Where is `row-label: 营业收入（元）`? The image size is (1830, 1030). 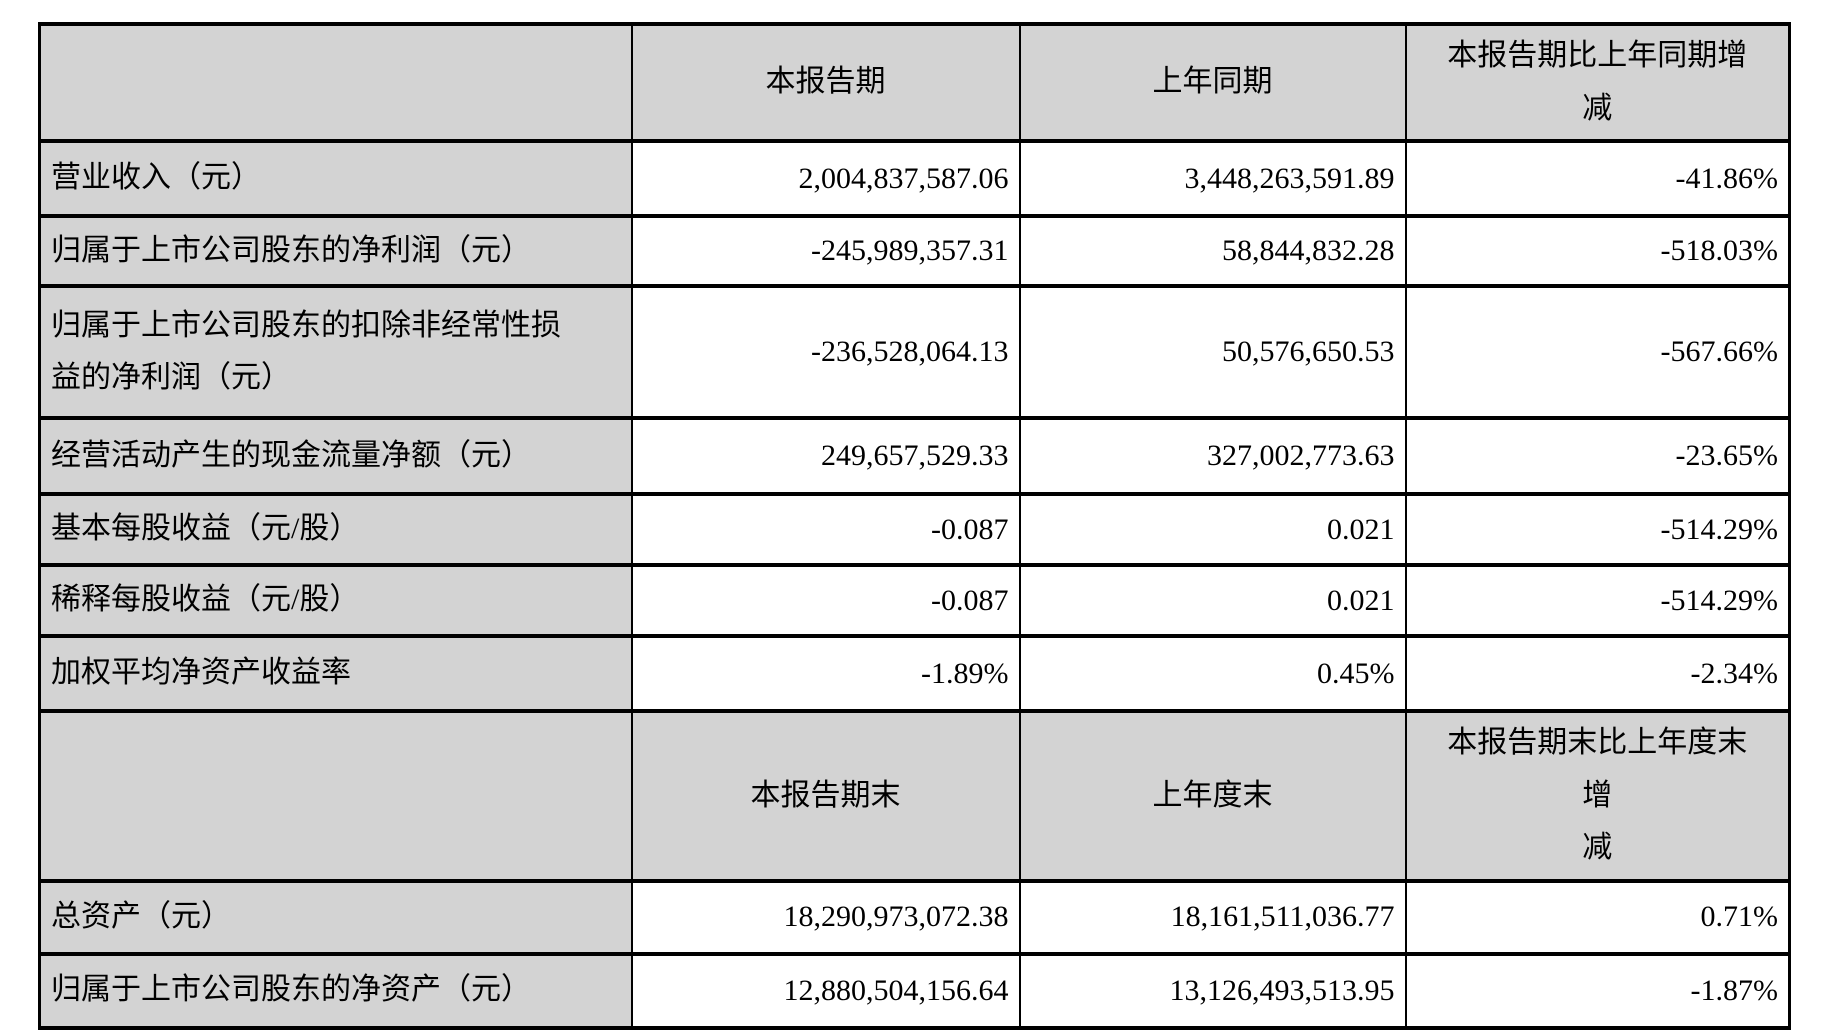
row-label: 营业收入（元） is located at coordinates (335, 178).